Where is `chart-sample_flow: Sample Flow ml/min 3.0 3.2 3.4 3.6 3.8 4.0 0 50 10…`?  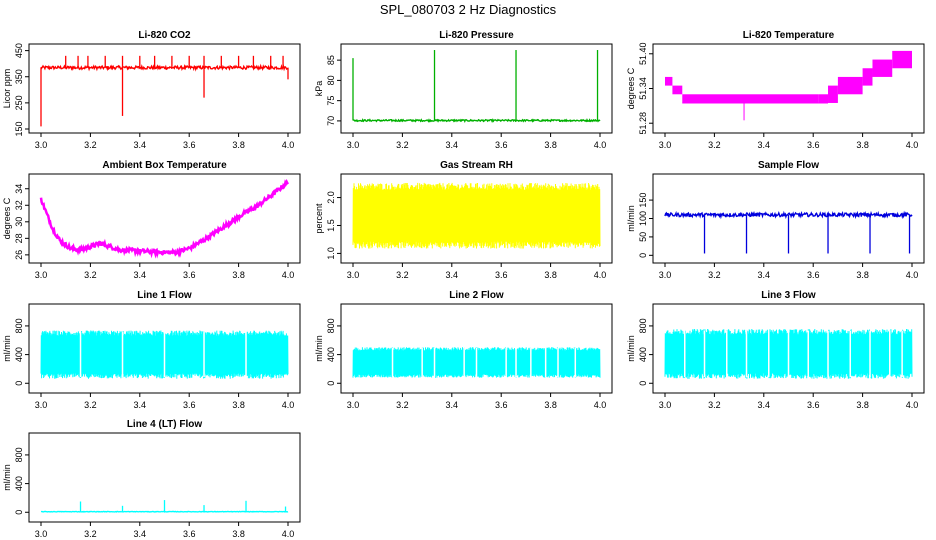 chart-sample_flow: Sample Flow ml/min 3.0 3.2 3.4 3.6 3.8 4.0 0 50 10… is located at coordinates (775, 220).